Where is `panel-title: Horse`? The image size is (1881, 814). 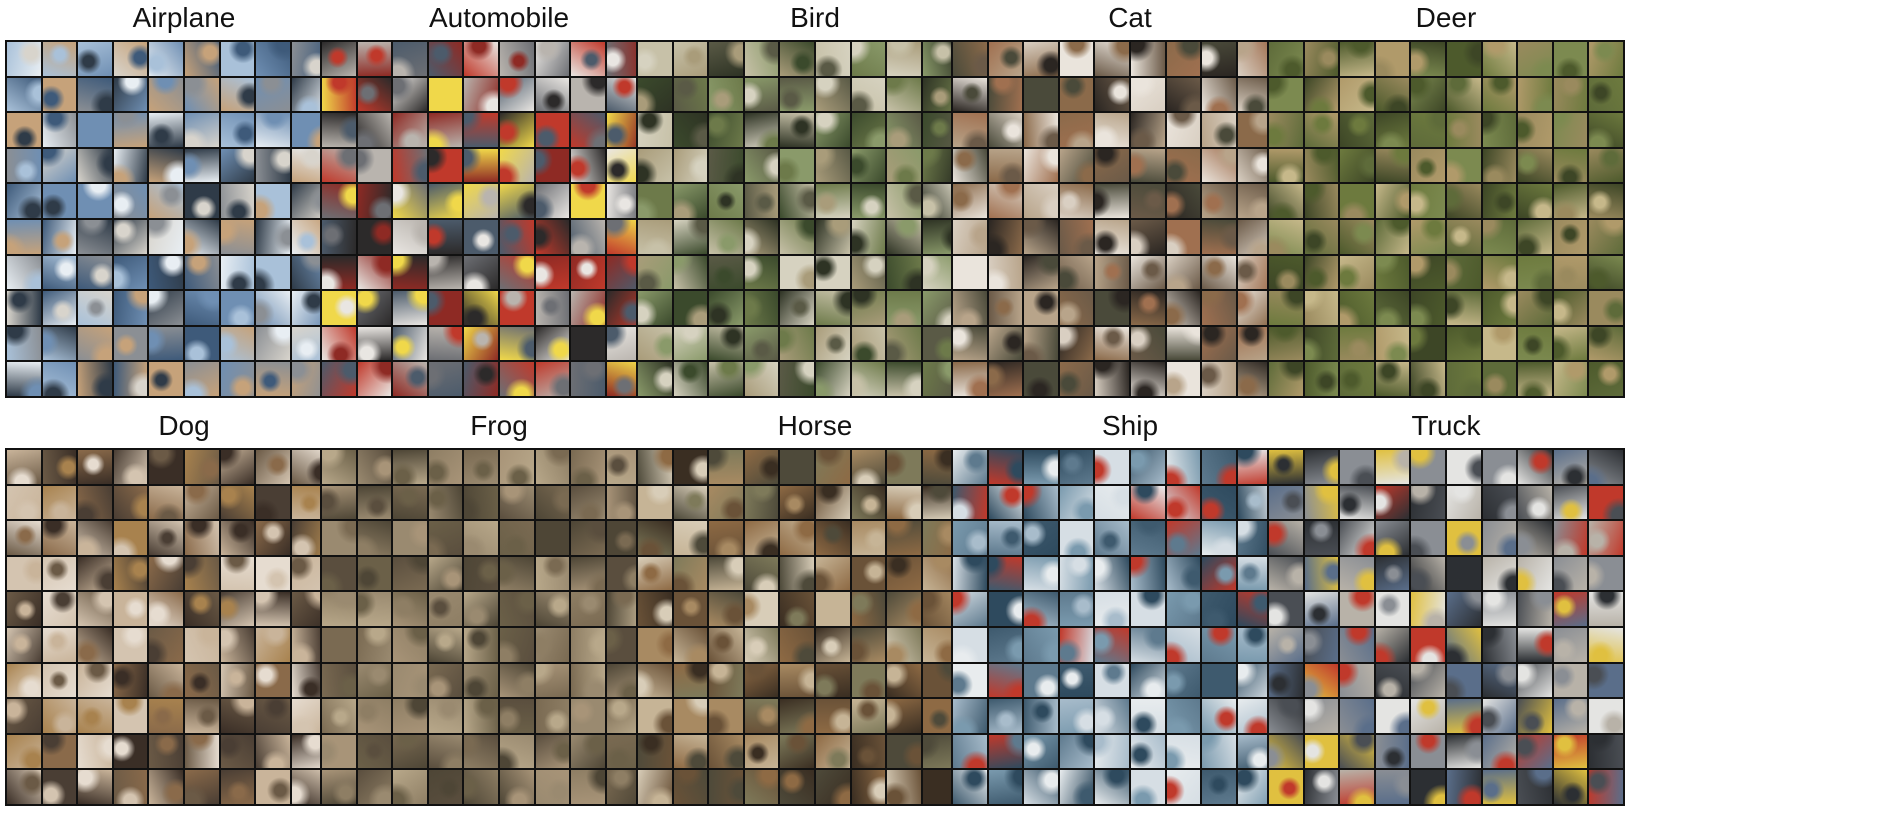
panel-title: Horse is located at coordinates (815, 425).